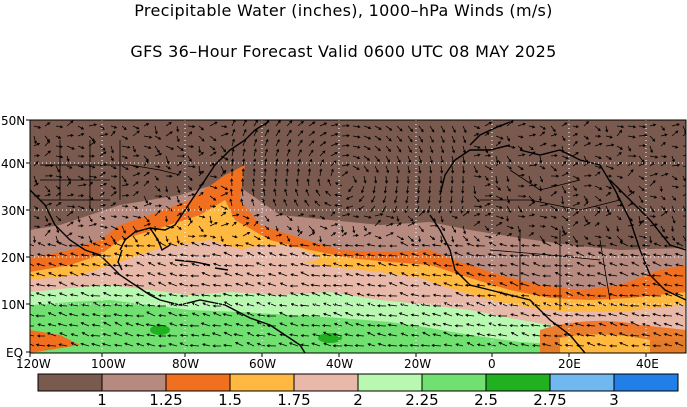 This screenshot has height=407, width=687. I want to click on lon-ticks, so click(338, 355).